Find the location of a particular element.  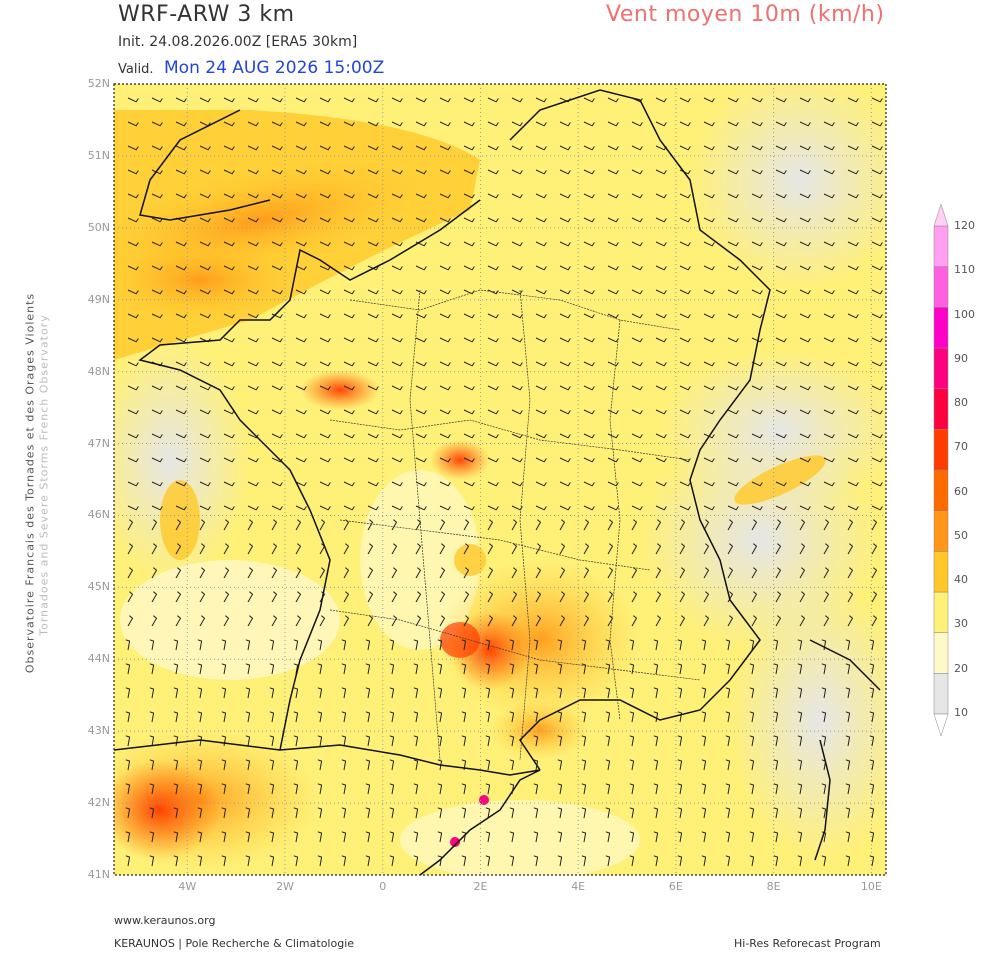

lon-label: 4W is located at coordinates (187, 886).